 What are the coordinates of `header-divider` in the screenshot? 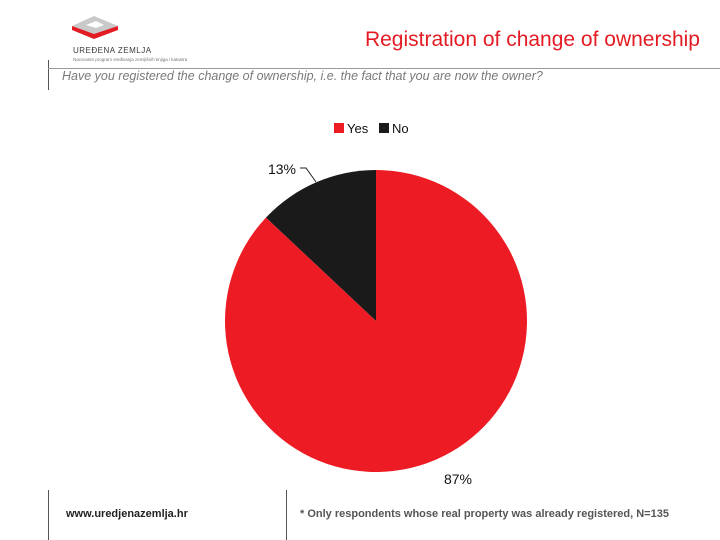 It's located at (384, 68).